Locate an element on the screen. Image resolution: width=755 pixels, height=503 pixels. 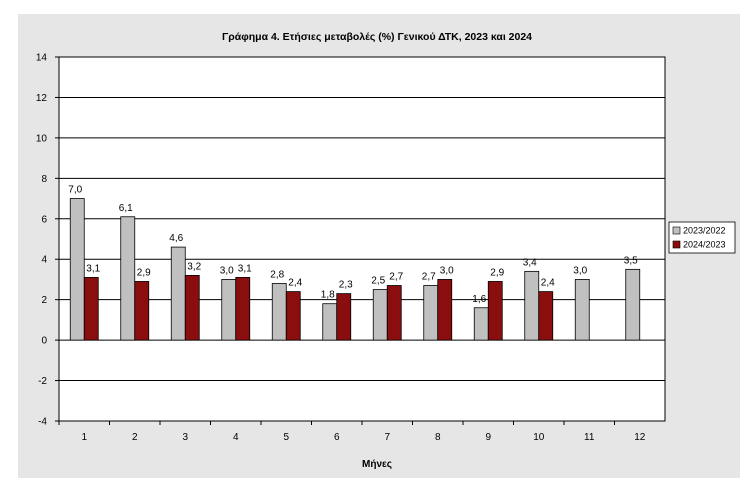
legend-label-2023-2022: 2023/2022 is located at coordinates (704, 231).